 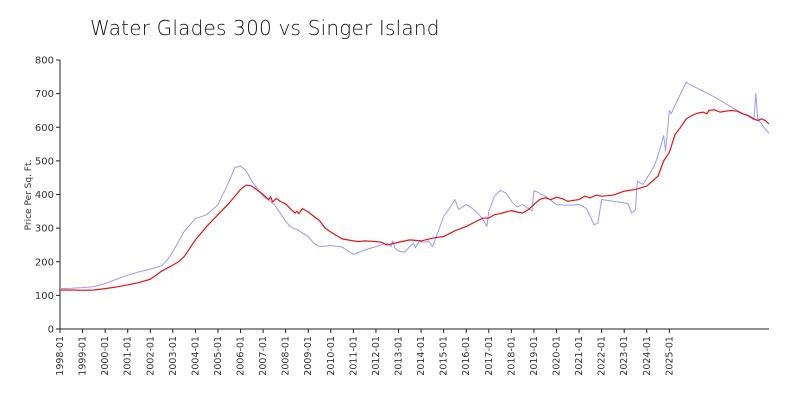 I want to click on x-tick-label: 2008-01, so click(x=286, y=356).